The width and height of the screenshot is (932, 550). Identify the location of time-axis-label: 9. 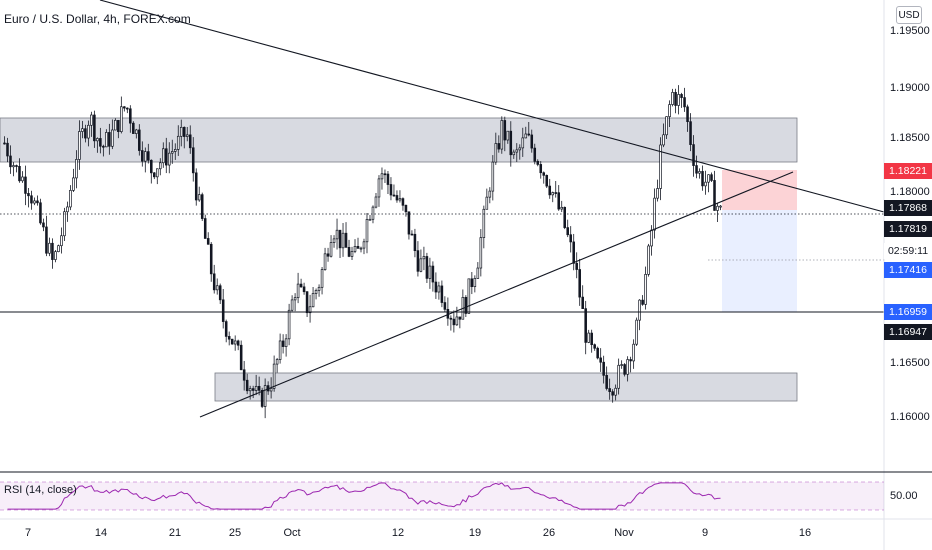
(705, 533).